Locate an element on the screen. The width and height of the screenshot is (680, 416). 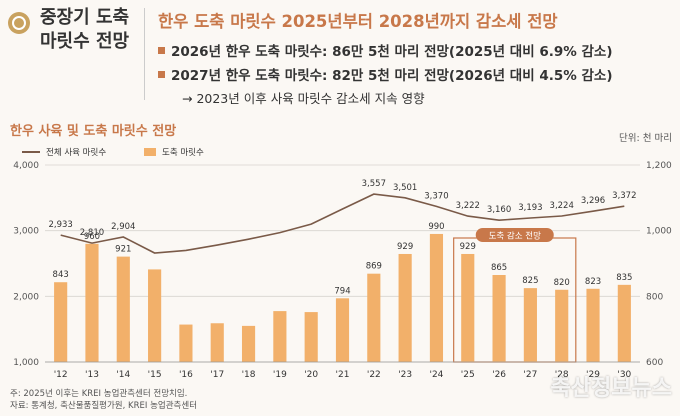
x-tick-label: '14 is located at coordinates (123, 375).